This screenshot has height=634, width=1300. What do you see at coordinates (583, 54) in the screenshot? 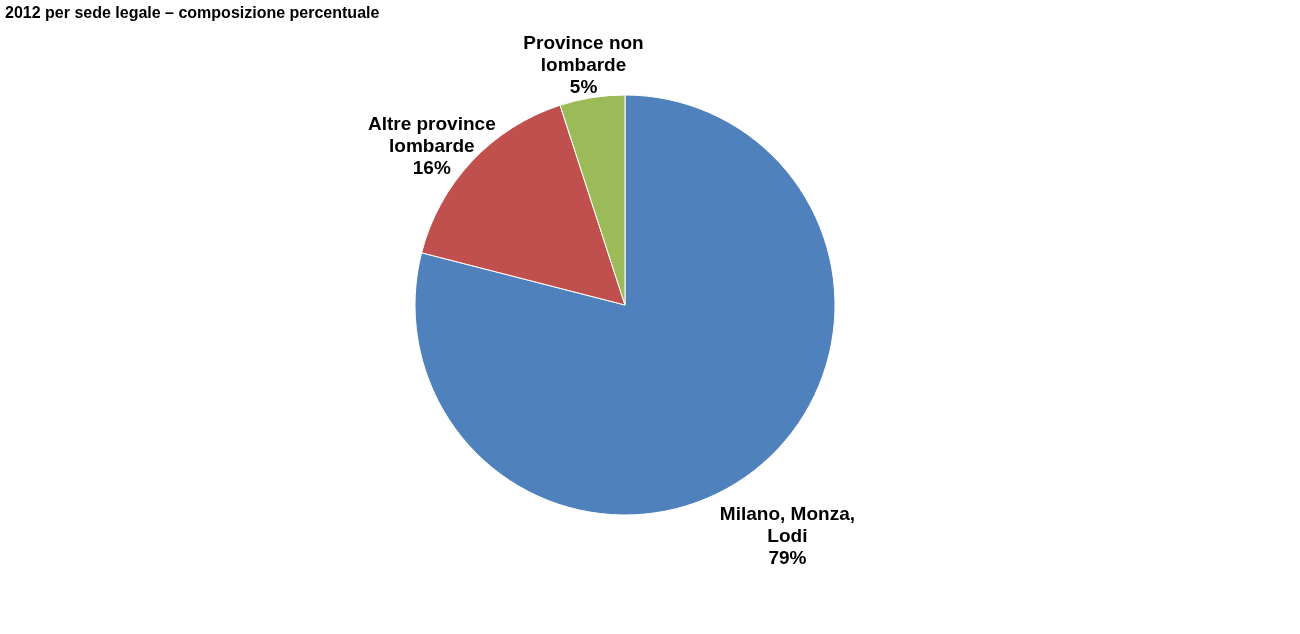
I see `slice-label: Province non lombarde` at bounding box center [583, 54].